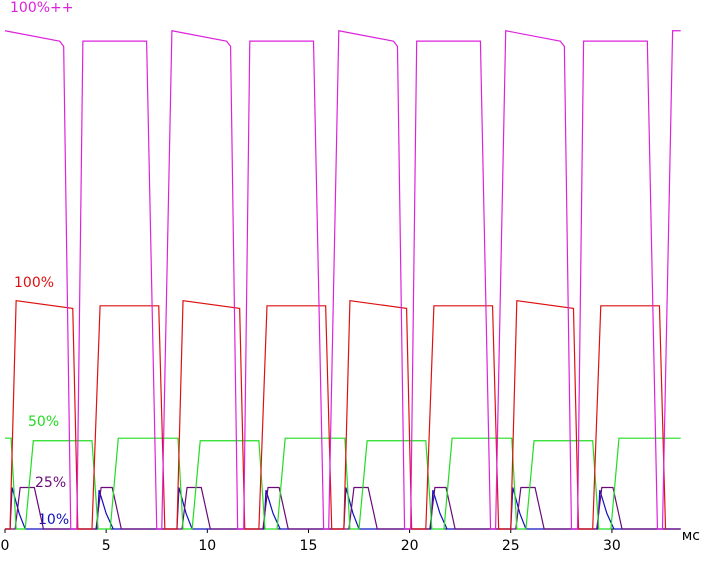 This screenshot has width=707, height=562. I want to click on x-tick-label: 10, so click(207, 546).